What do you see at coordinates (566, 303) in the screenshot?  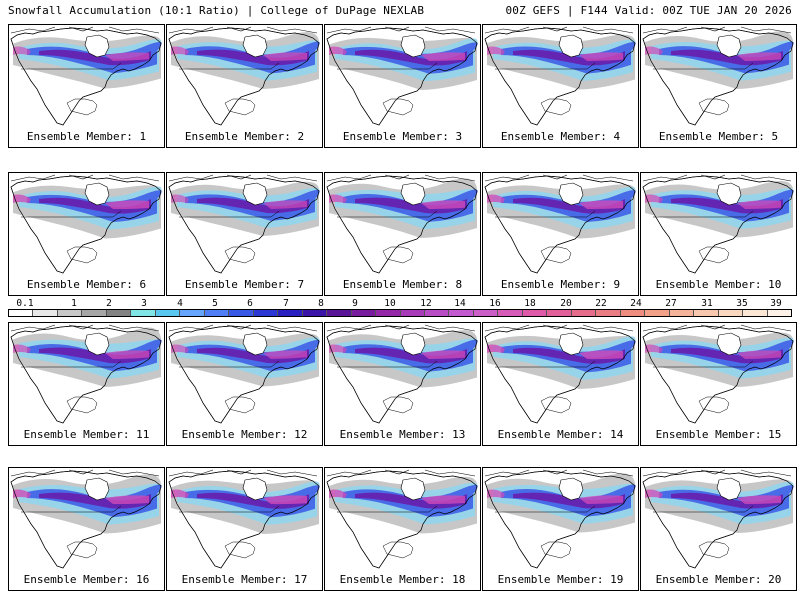 I see `colorbar-tick-label: 20` at bounding box center [566, 303].